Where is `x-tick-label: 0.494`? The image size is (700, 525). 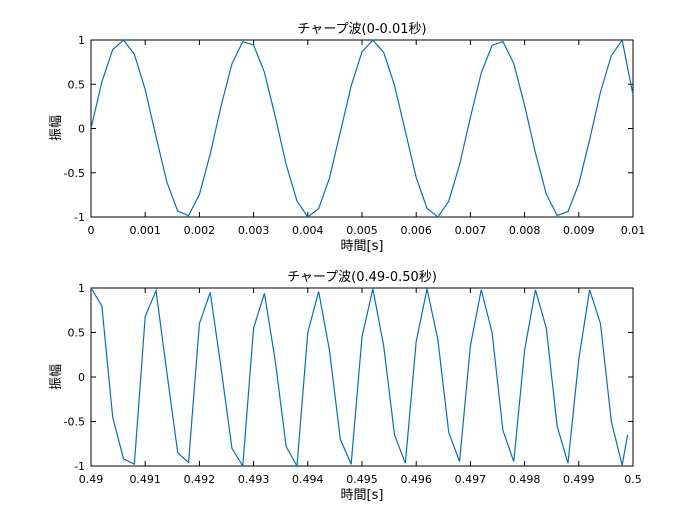
x-tick-label: 0.494 is located at coordinates (308, 479).